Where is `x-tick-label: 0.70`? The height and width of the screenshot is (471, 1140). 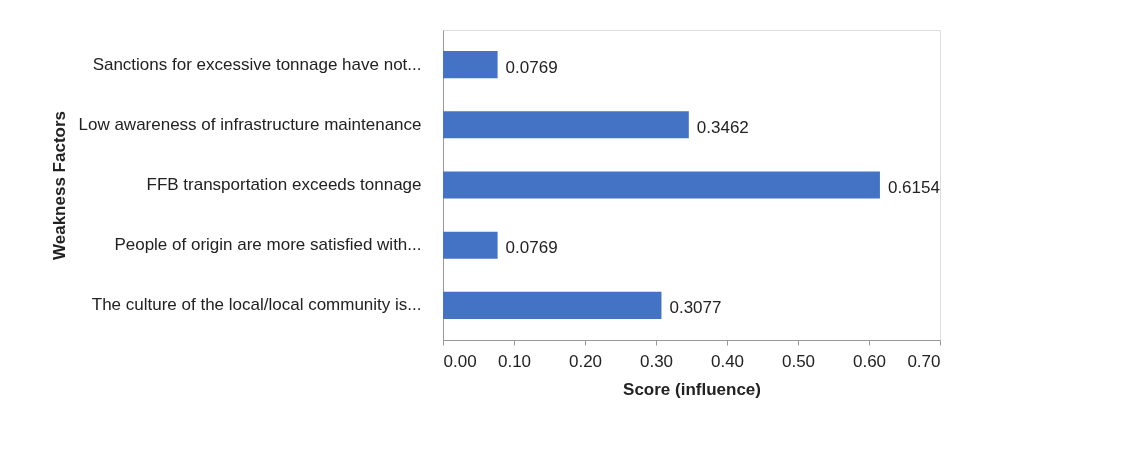
x-tick-label: 0.70 is located at coordinates (924, 361).